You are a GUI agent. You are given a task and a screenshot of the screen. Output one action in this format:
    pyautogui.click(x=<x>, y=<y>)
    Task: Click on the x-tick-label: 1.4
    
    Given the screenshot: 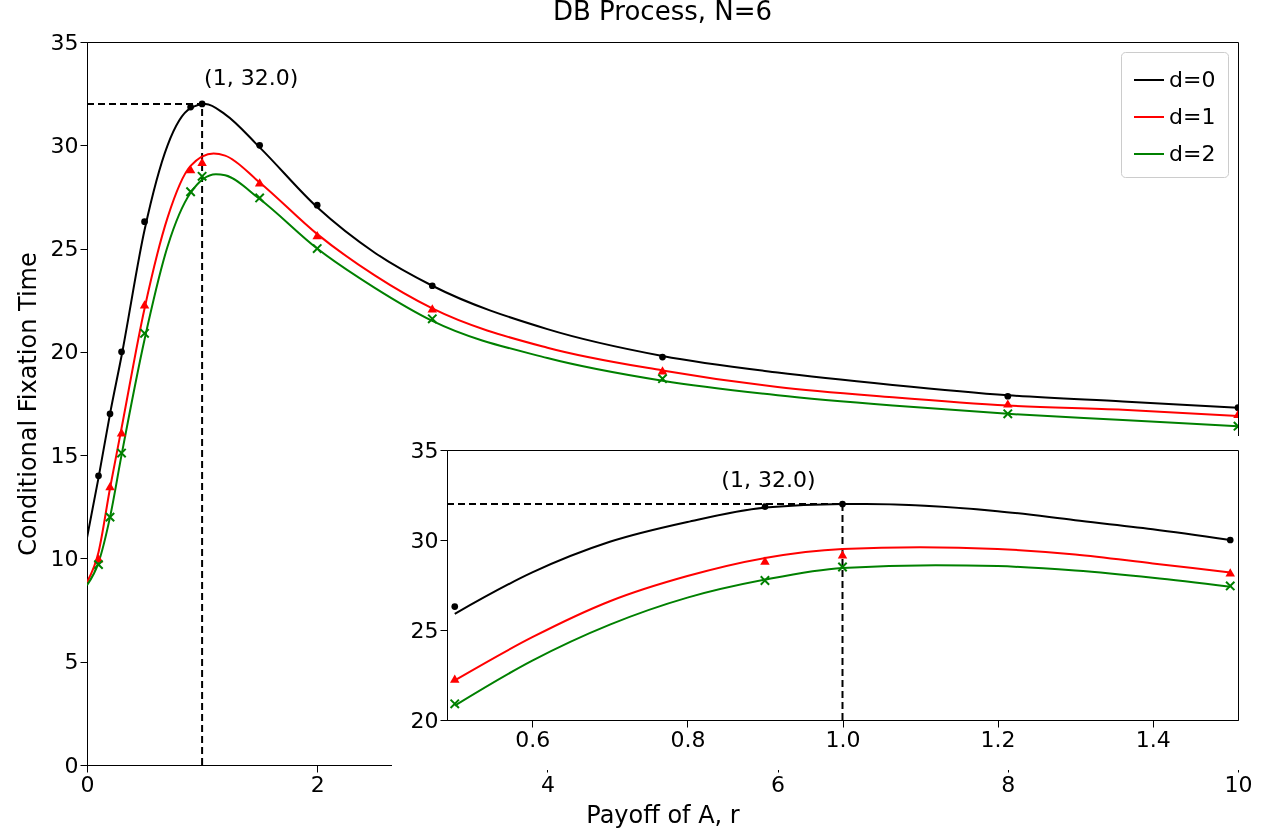 What is the action you would take?
    pyautogui.click(x=1153, y=739)
    